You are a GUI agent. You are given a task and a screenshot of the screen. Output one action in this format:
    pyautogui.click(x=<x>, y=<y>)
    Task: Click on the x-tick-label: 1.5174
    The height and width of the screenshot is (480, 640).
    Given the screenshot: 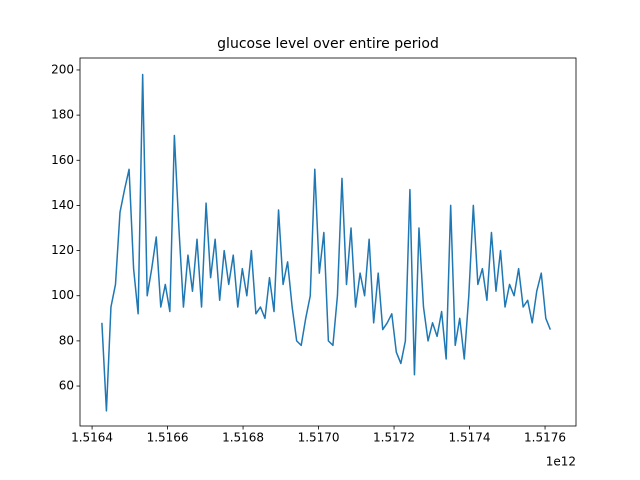 What is the action you would take?
    pyautogui.click(x=470, y=438)
    